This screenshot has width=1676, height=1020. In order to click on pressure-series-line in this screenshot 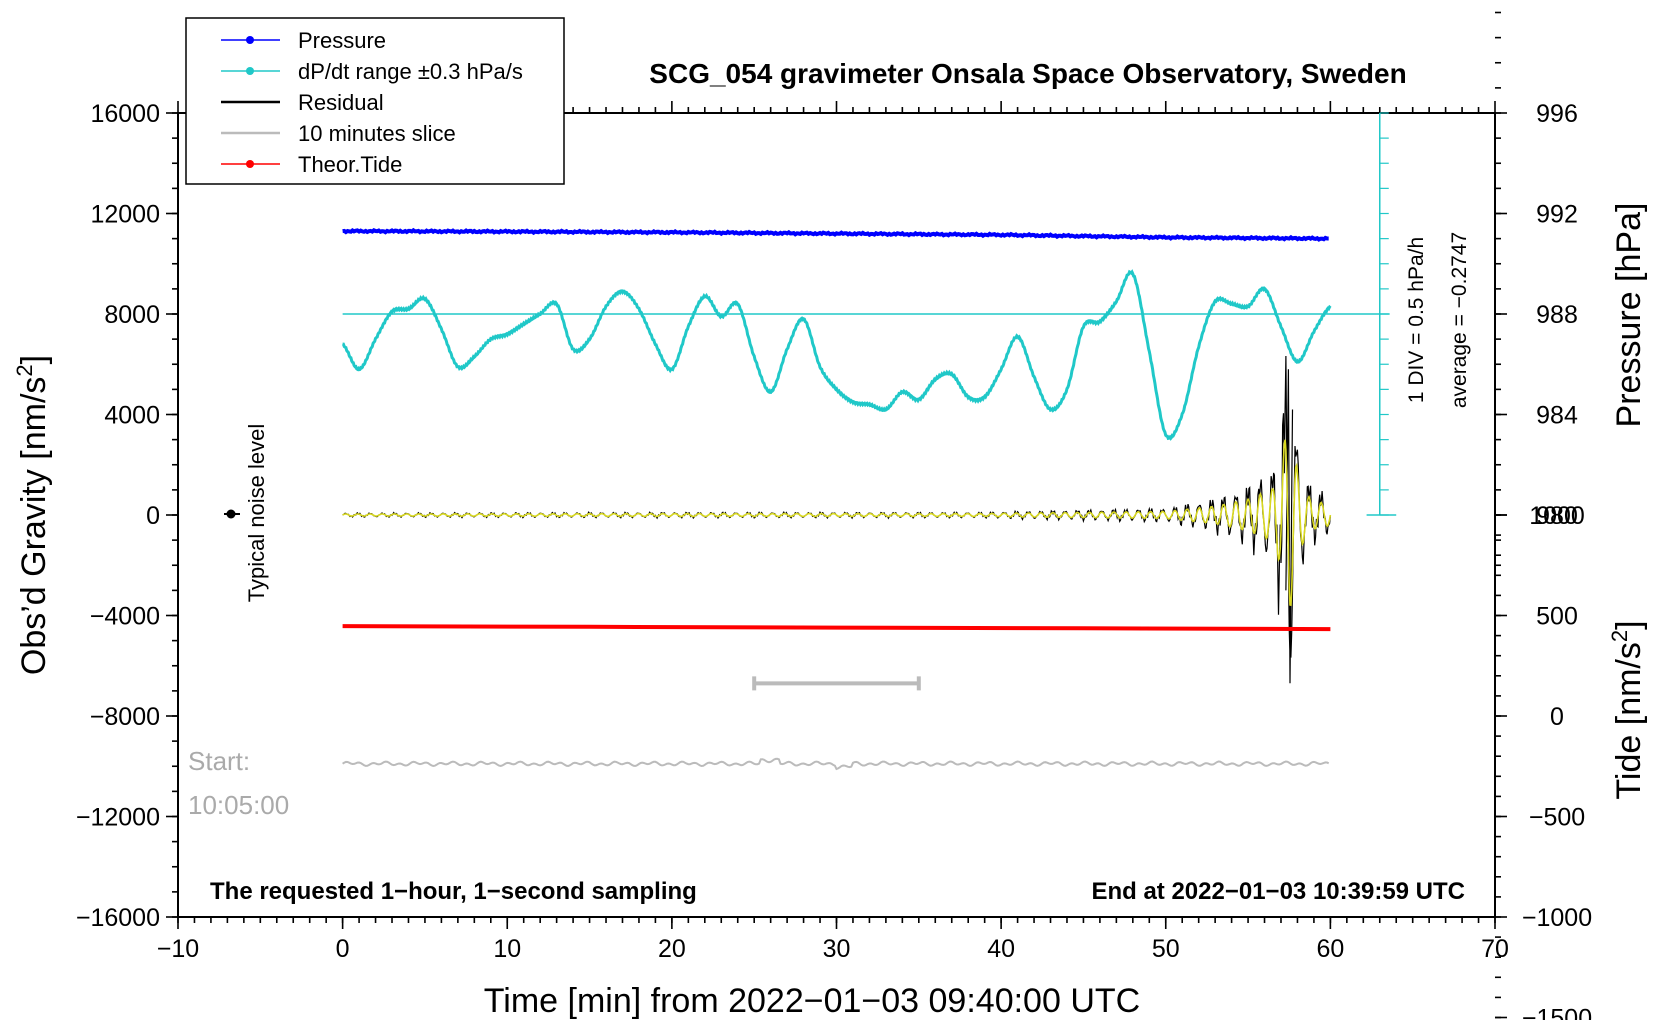, I will do `click(835, 234)`.